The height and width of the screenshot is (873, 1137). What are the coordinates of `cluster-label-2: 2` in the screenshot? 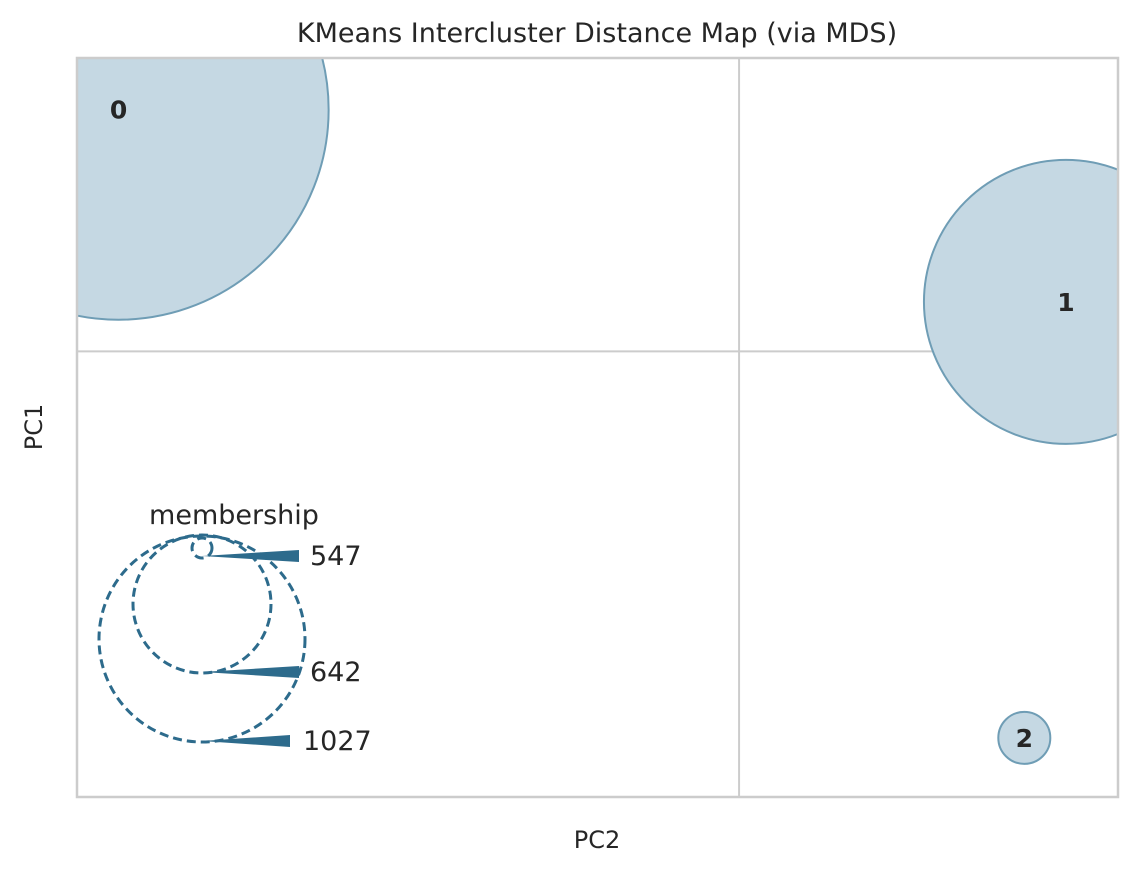 It's located at (1024, 738).